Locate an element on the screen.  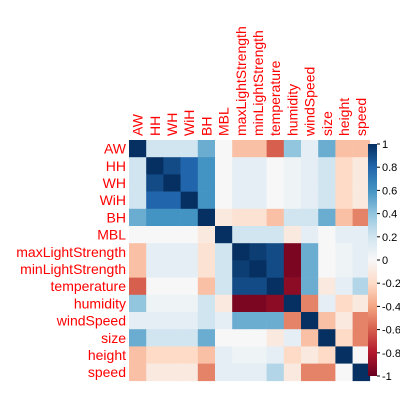
colorbar-tick-label: 0 is located at coordinates (385, 261).